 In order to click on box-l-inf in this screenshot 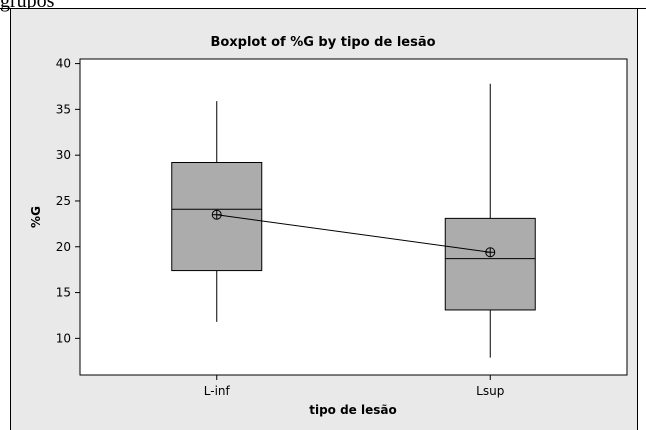, I will do `click(217, 211)`.